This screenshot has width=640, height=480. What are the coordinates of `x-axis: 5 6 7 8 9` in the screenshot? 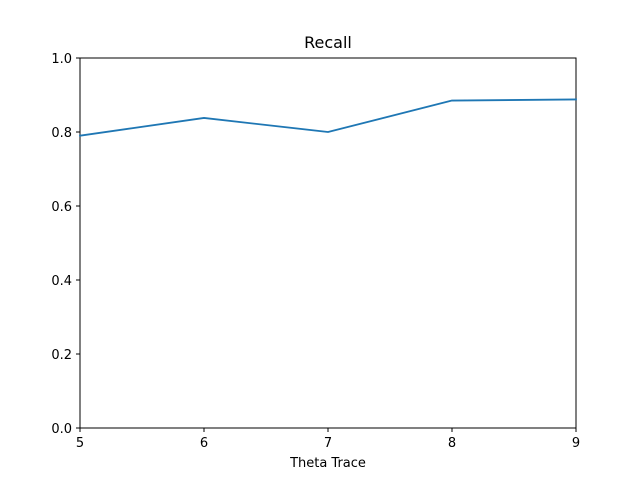 It's located at (328, 439).